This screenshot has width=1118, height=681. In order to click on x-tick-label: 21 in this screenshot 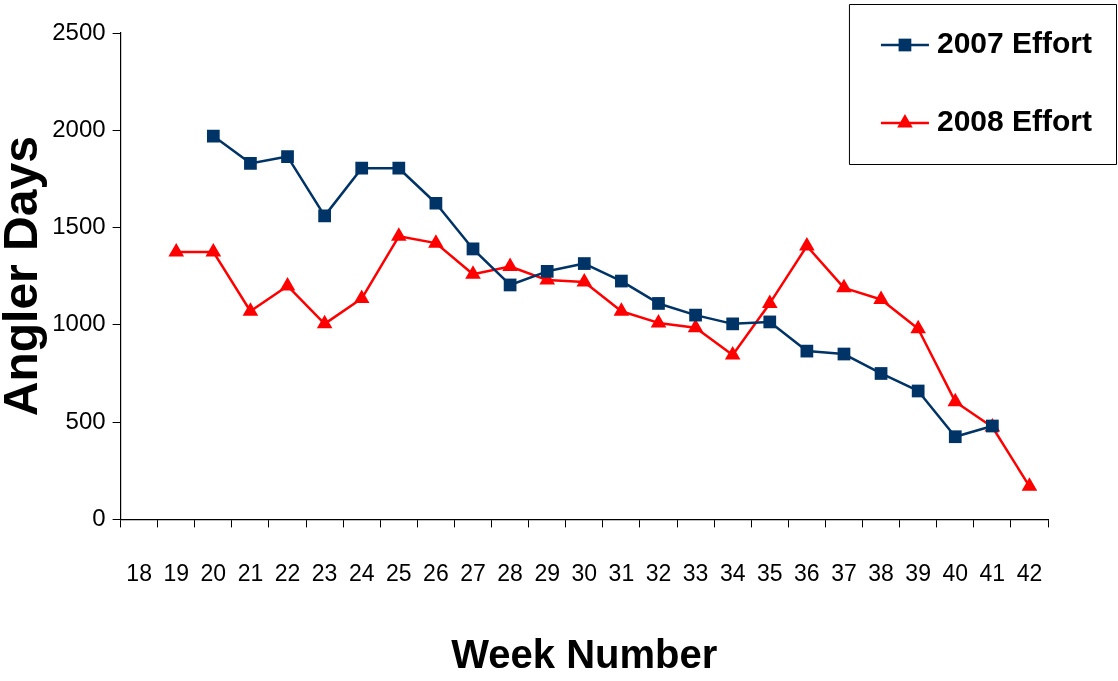, I will do `click(250, 572)`.